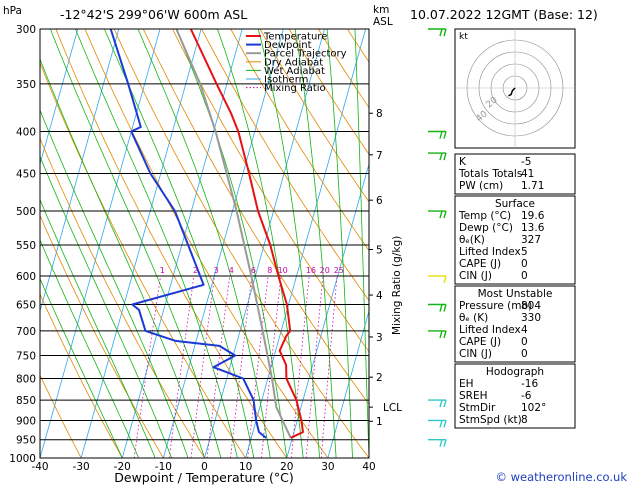 This screenshot has height=486, width=629. Describe the element at coordinates (311, 270) in the screenshot. I see `mixing-ratio-value-16: 16` at that location.